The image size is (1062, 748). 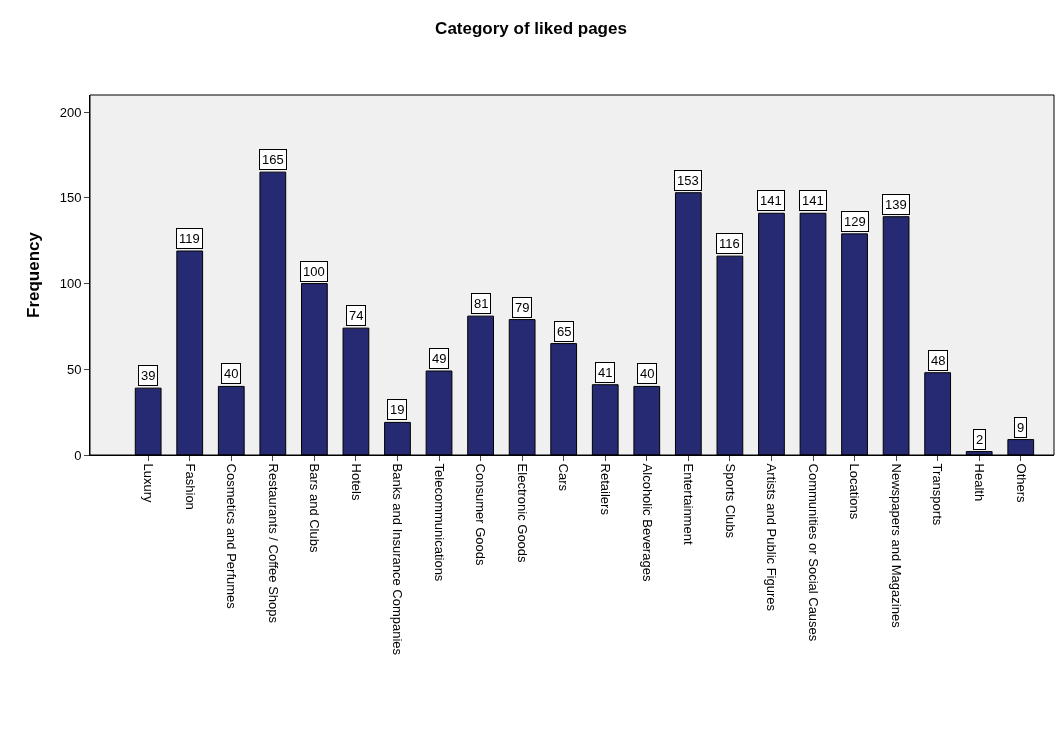 What do you see at coordinates (564, 477) in the screenshot?
I see `x-tick-label: Cars` at bounding box center [564, 477].